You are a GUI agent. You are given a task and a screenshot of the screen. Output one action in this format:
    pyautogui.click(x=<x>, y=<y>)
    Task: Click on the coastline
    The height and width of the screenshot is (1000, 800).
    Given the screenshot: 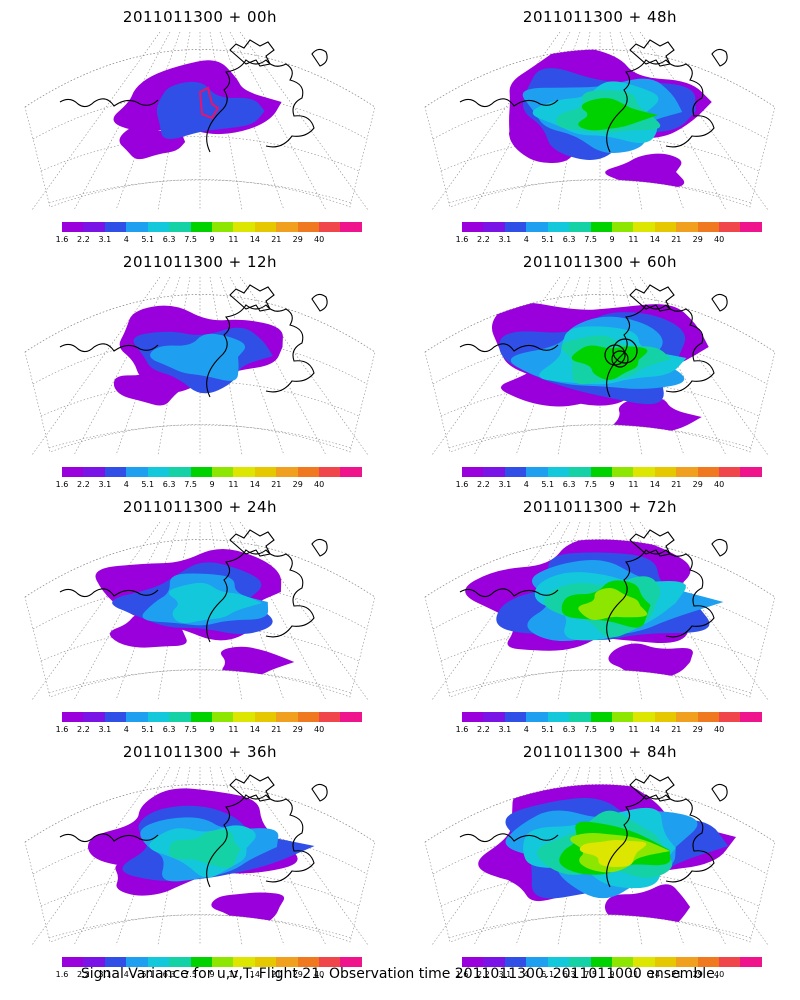 What is the action you would take?
    pyautogui.click(x=593, y=96)
    